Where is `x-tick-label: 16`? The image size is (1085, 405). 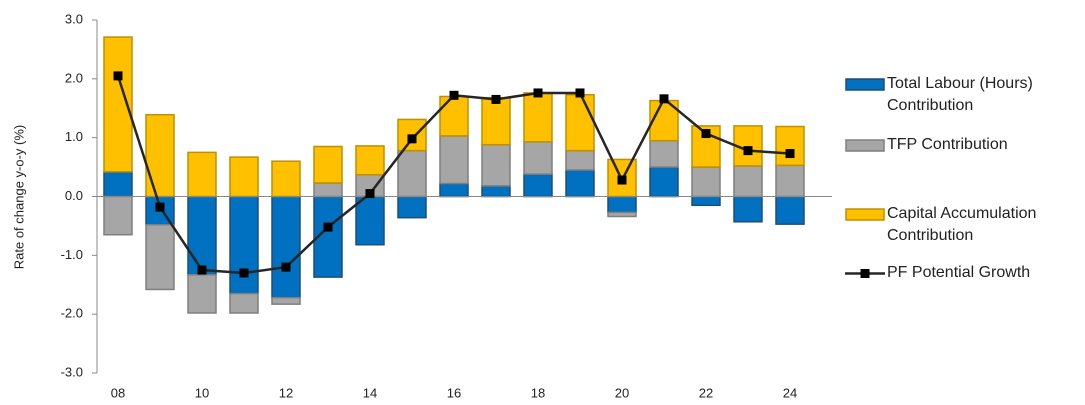 x-tick-label: 16 is located at coordinates (454, 392).